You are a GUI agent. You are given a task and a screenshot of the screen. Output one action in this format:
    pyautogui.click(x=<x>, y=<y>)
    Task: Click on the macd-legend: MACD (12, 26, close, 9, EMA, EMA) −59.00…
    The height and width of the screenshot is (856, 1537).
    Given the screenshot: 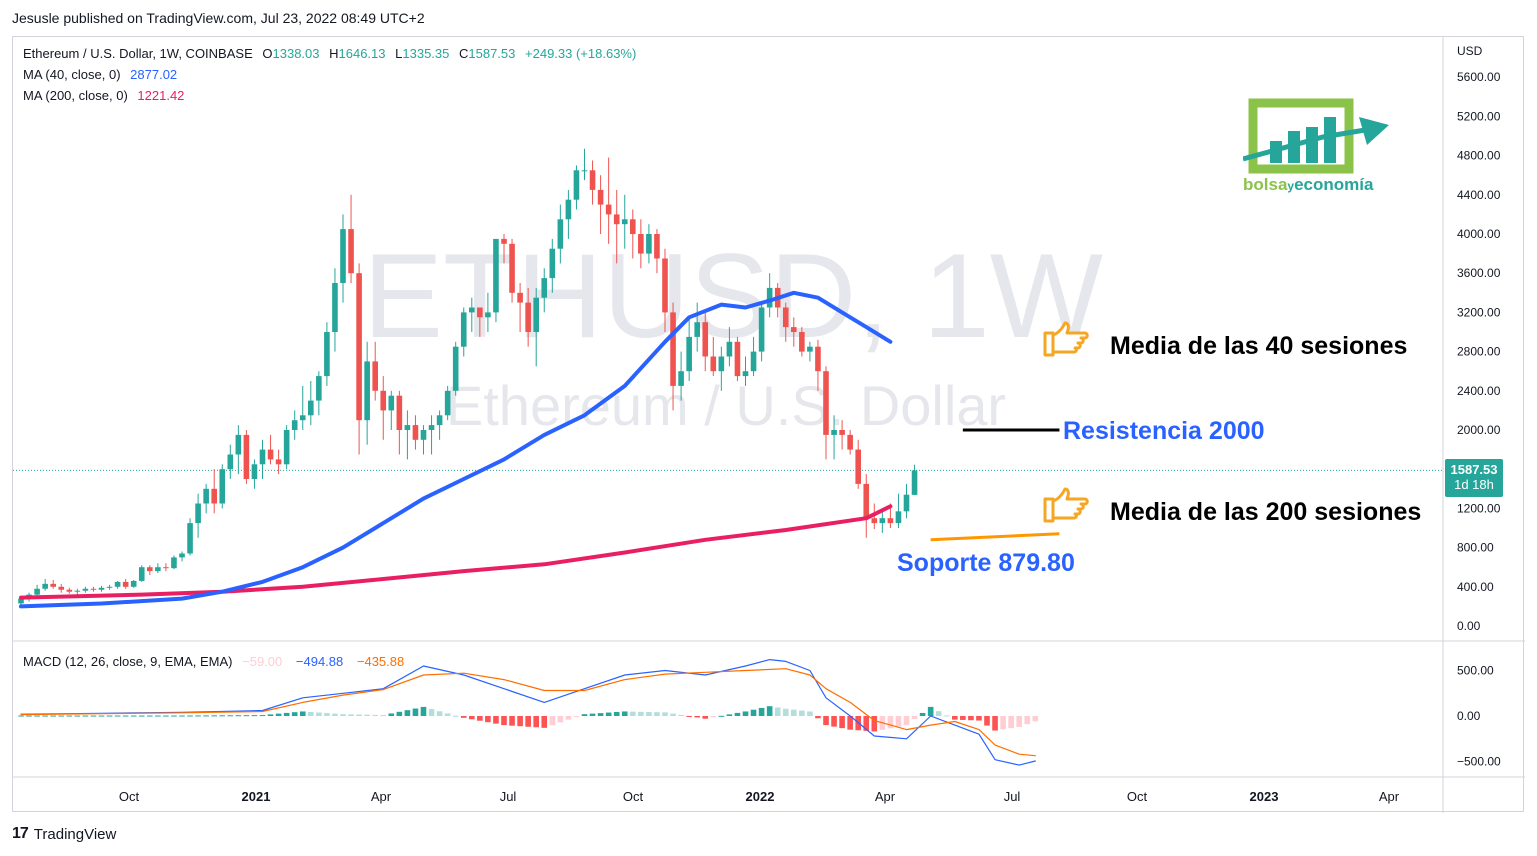 What is the action you would take?
    pyautogui.click(x=216, y=661)
    